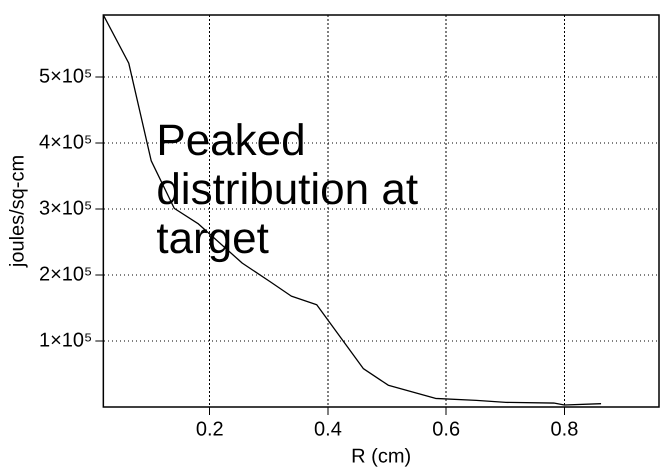 This screenshot has height=469, width=661. I want to click on x-tick-label: 0.2, so click(210, 429).